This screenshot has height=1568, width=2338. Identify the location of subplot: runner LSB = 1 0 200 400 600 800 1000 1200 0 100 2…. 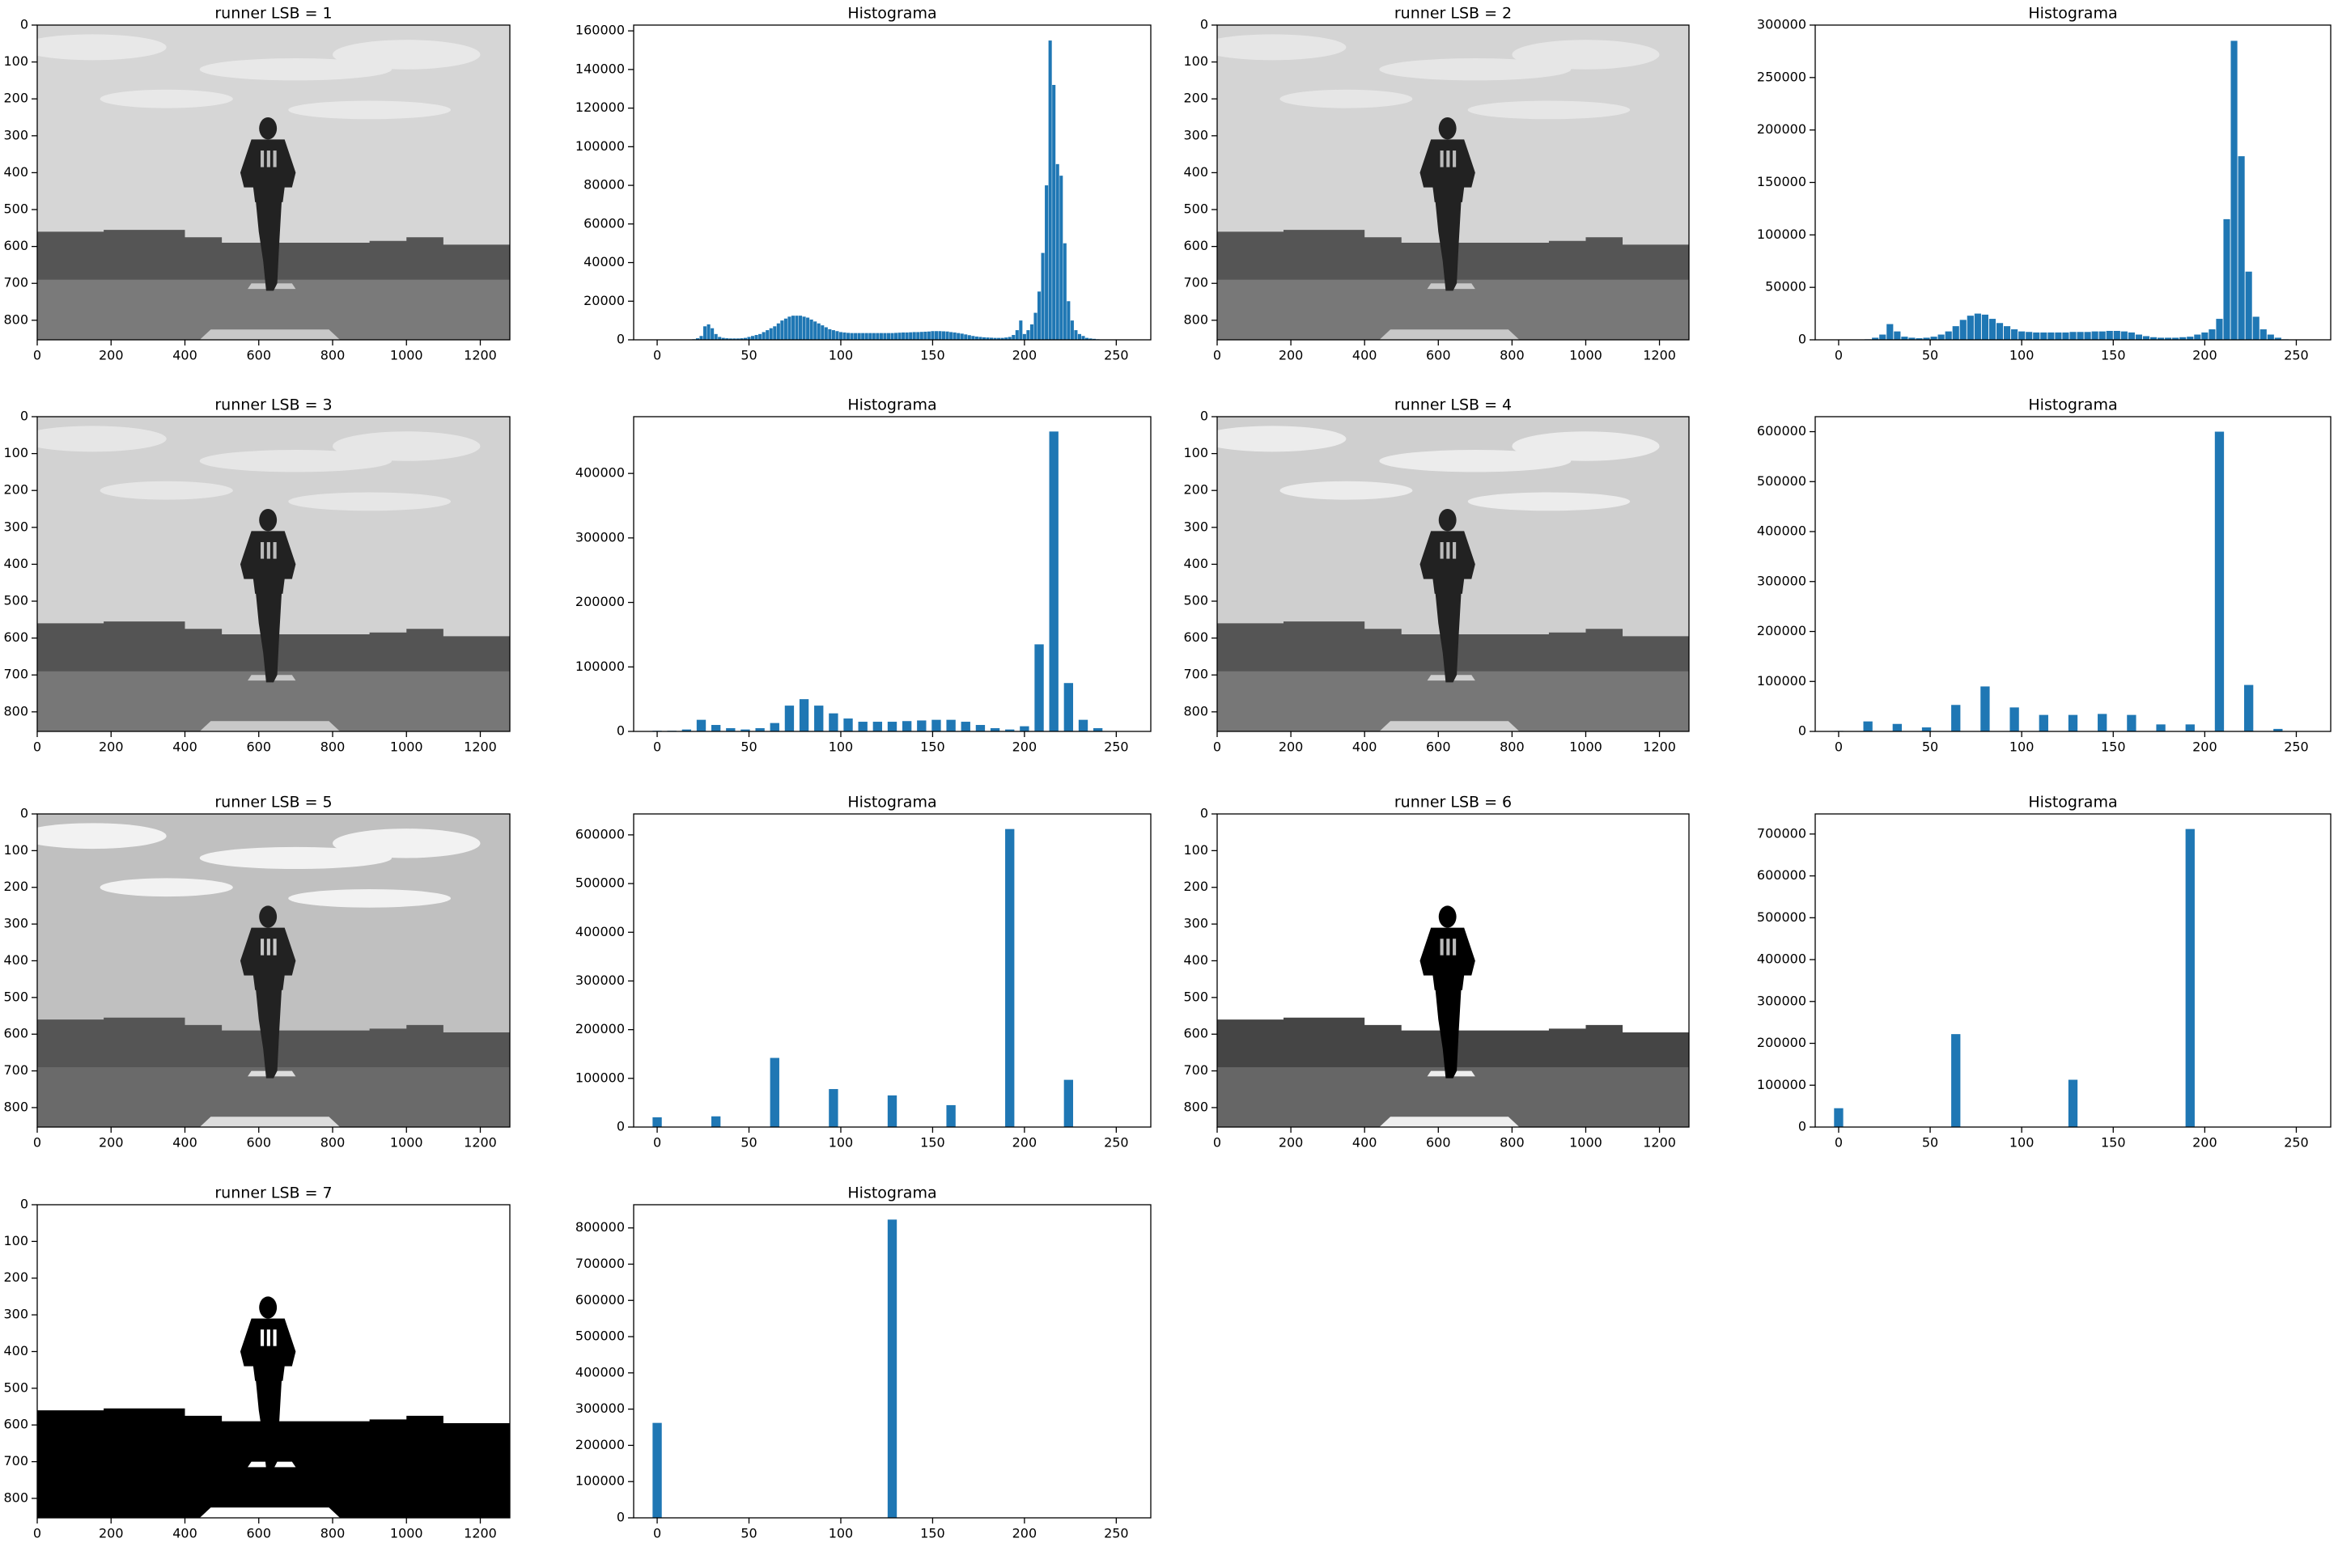
(257, 184).